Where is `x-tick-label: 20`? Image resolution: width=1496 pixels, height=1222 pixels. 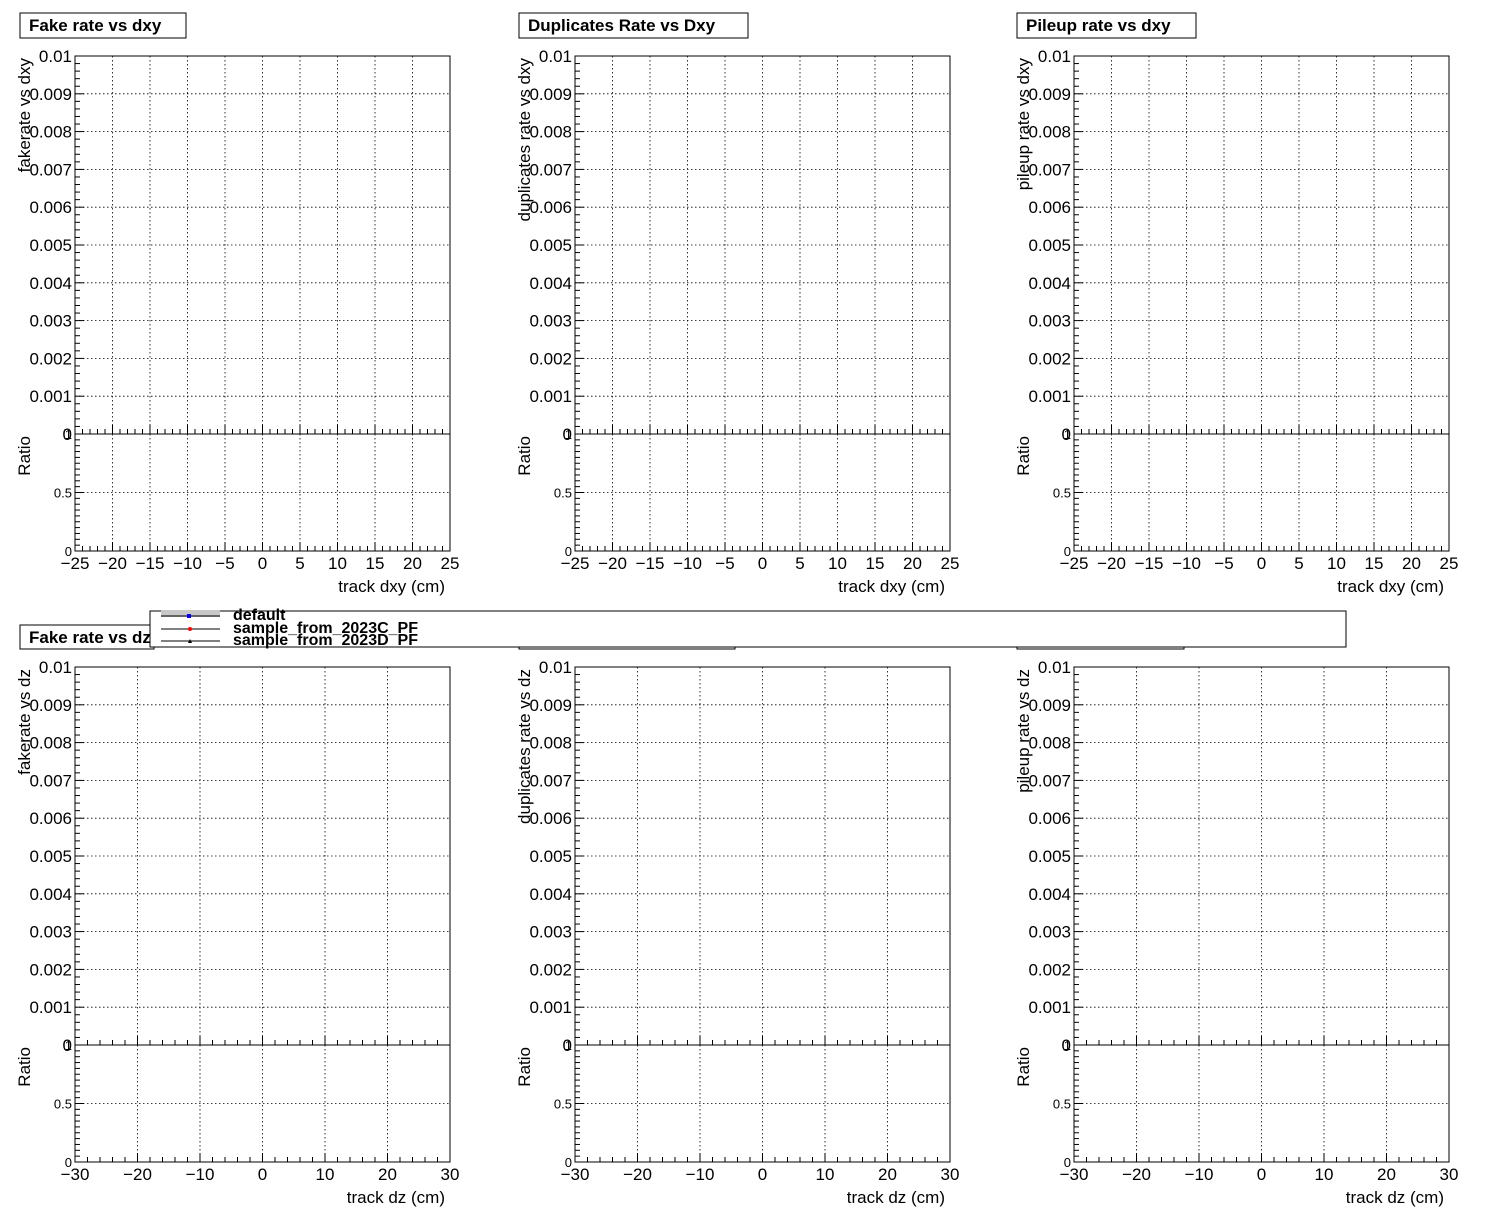
x-tick-label: 20 is located at coordinates (1411, 563).